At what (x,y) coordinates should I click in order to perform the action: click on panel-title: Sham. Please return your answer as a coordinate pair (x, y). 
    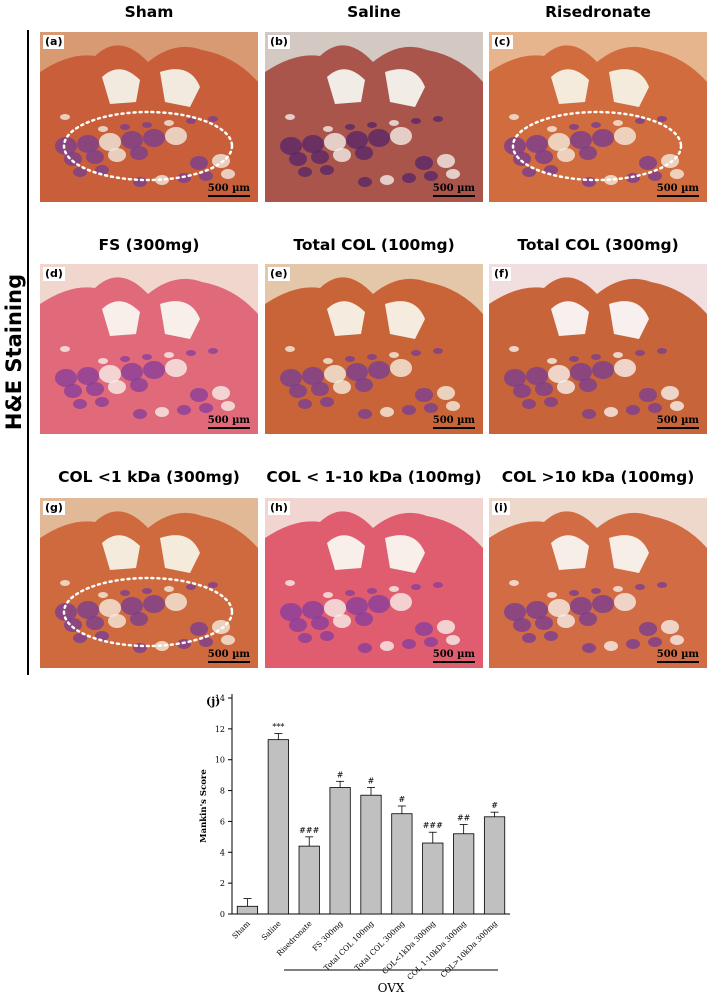
    Looking at the image, I should click on (149, 12).